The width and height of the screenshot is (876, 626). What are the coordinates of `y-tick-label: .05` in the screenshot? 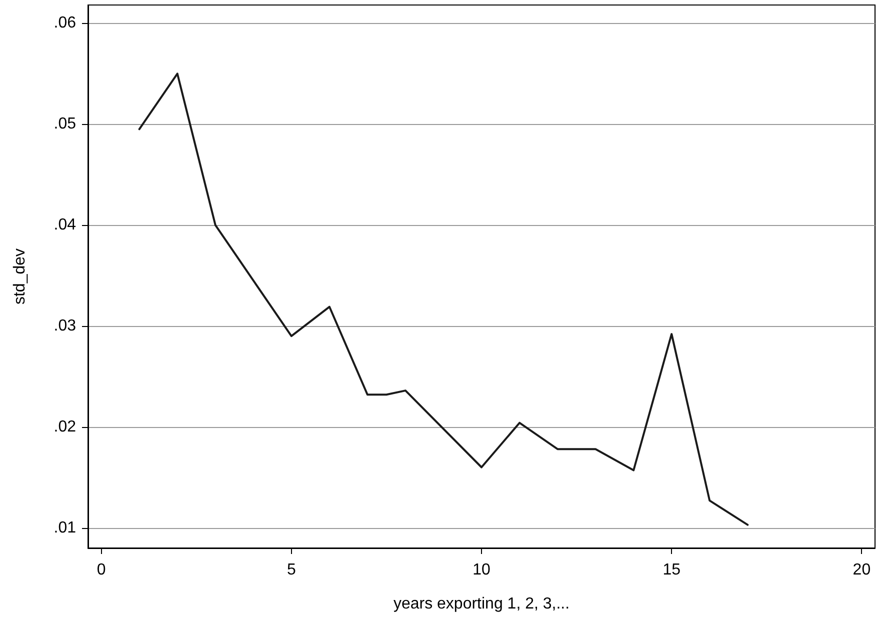 It's located at (65, 124).